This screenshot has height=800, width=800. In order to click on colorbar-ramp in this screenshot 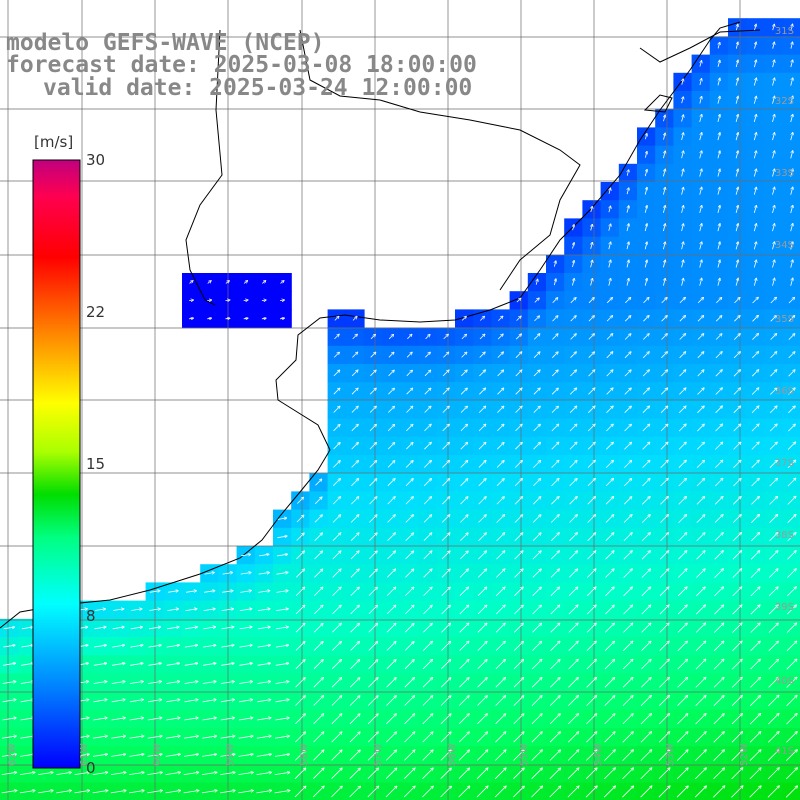, I will do `click(56, 464)`.